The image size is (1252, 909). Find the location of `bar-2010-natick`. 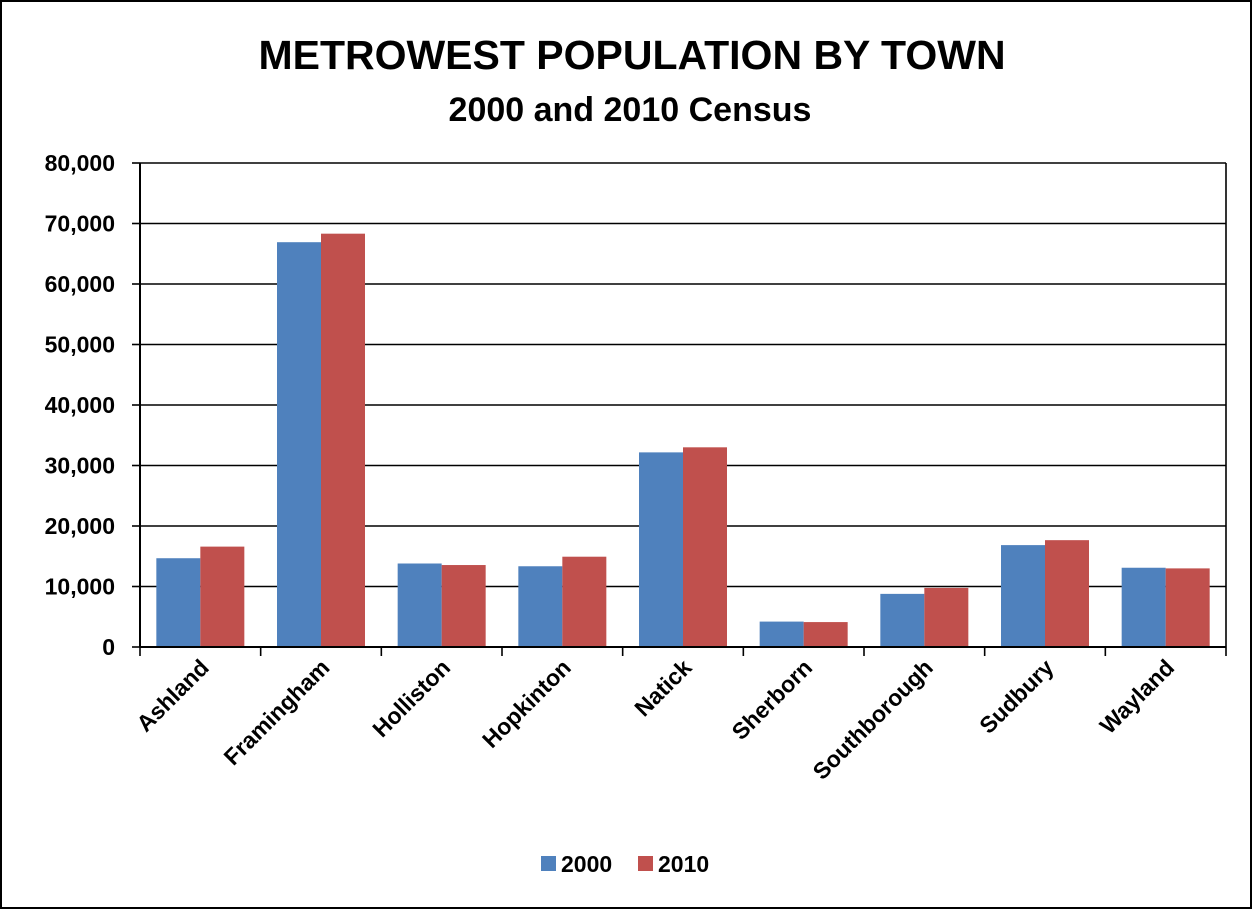

bar-2010-natick is located at coordinates (705, 547).